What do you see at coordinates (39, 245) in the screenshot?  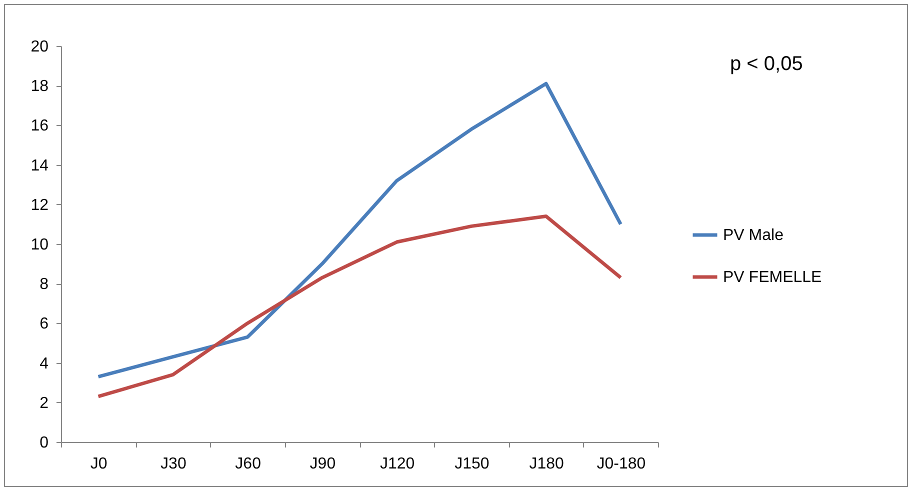 I see `y-tick-label: 10` at bounding box center [39, 245].